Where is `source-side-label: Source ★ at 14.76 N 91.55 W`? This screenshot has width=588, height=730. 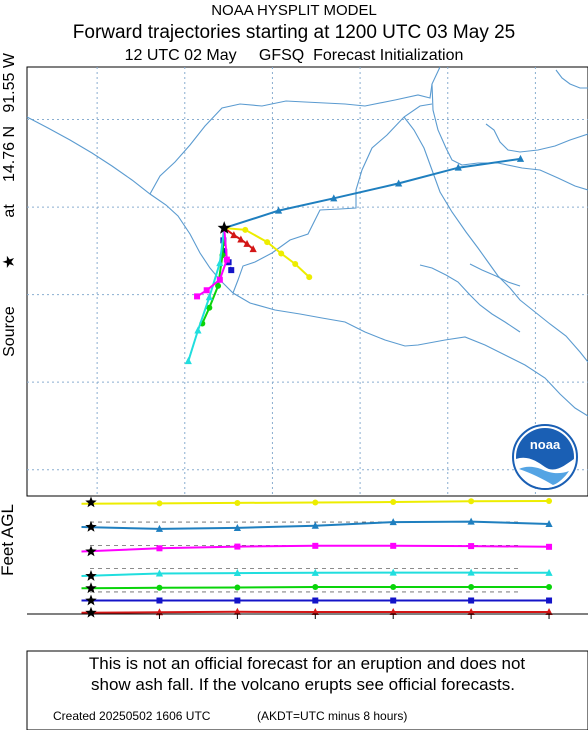 source-side-label: Source ★ at 14.76 N 91.55 W is located at coordinates (9, 209).